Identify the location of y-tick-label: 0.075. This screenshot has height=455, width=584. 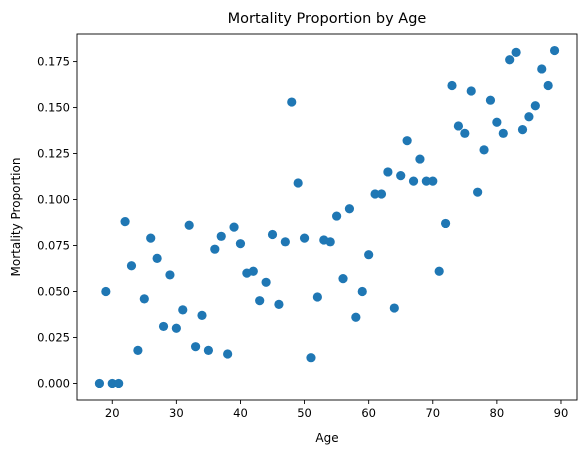
(53, 246).